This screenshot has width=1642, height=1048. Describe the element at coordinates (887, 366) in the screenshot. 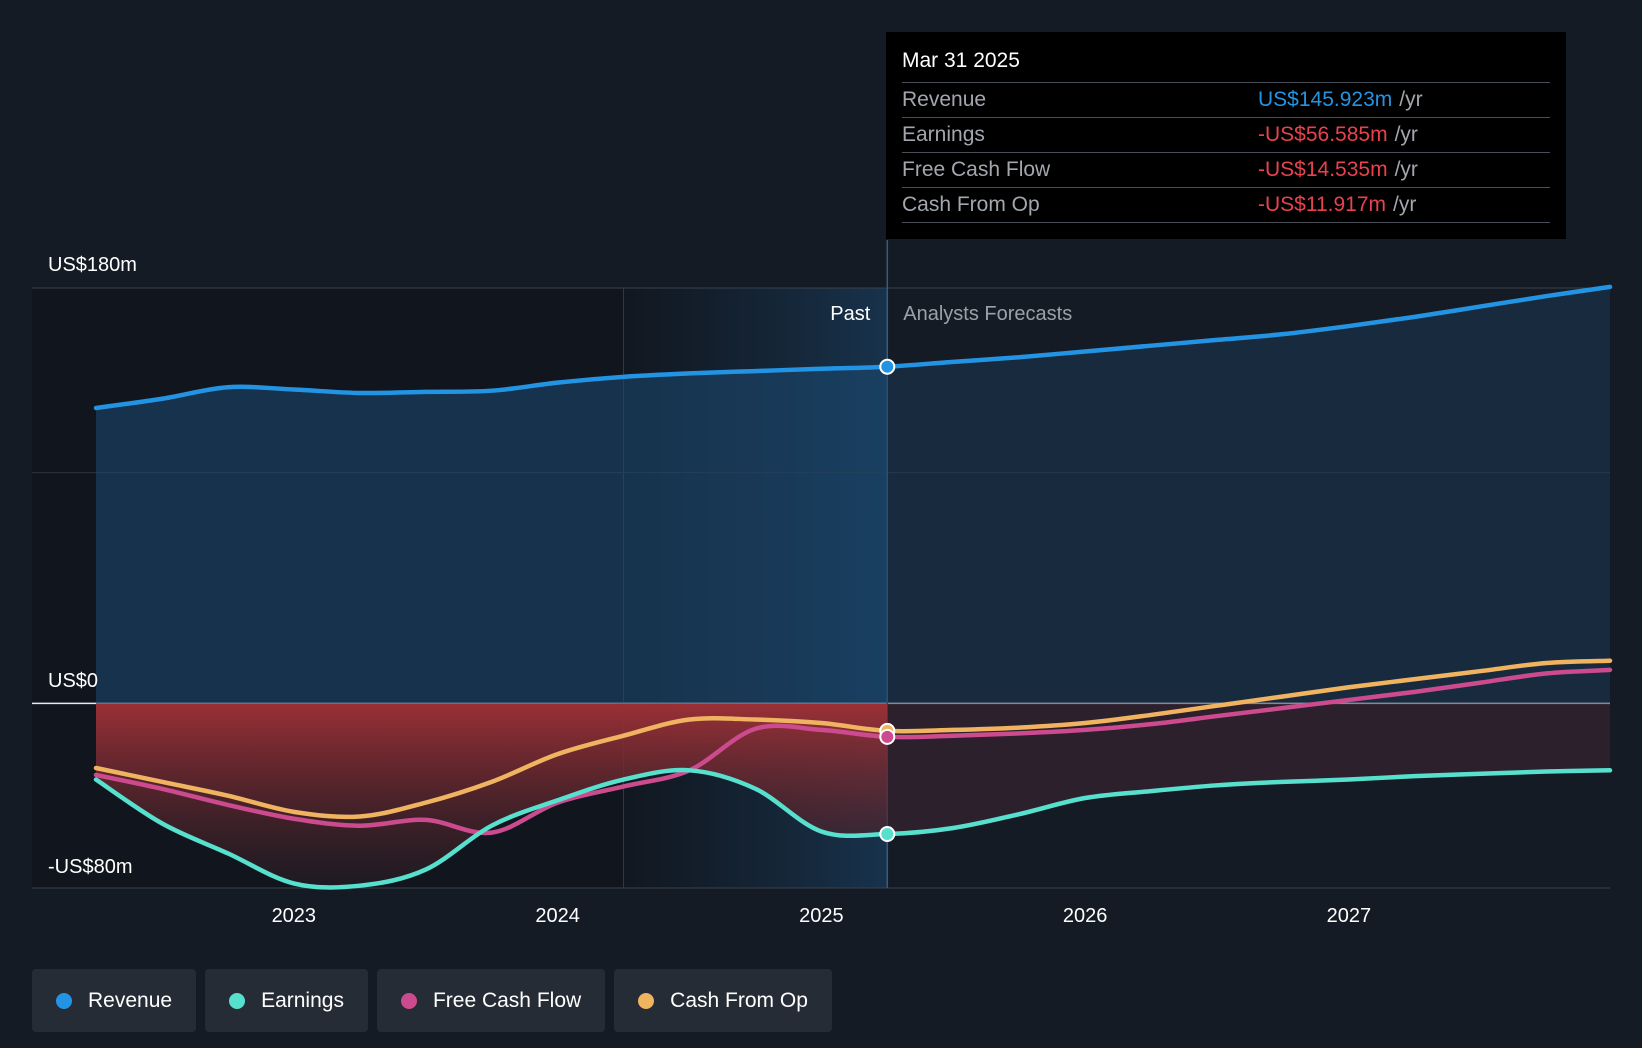

I see `marker-revenue` at that location.